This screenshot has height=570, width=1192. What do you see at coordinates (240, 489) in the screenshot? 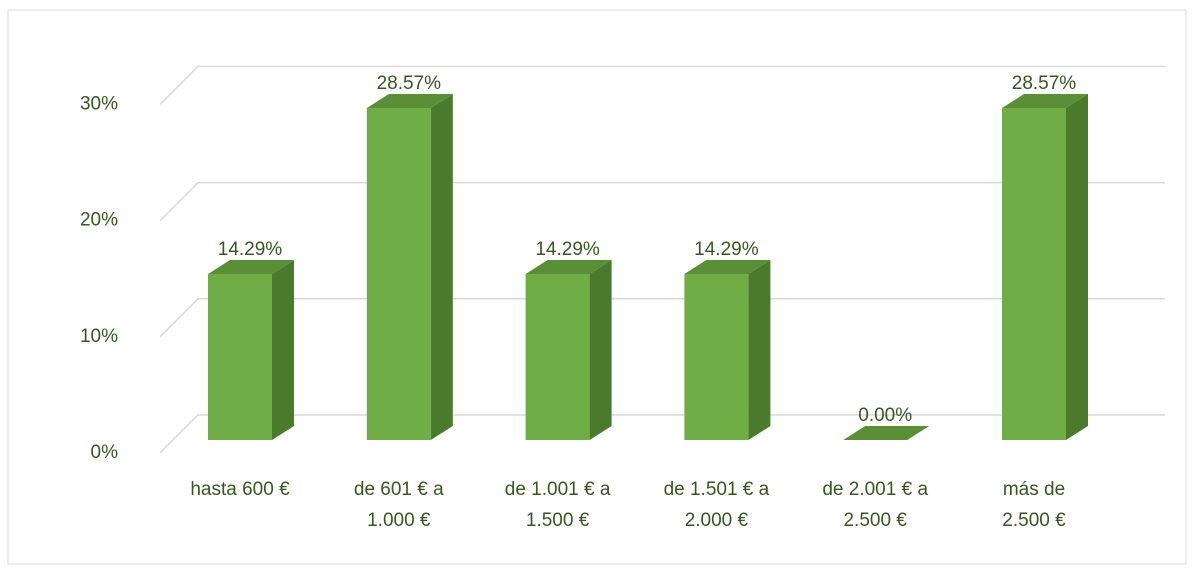
I see `x-tick-label: hasta 600 €` at bounding box center [240, 489].